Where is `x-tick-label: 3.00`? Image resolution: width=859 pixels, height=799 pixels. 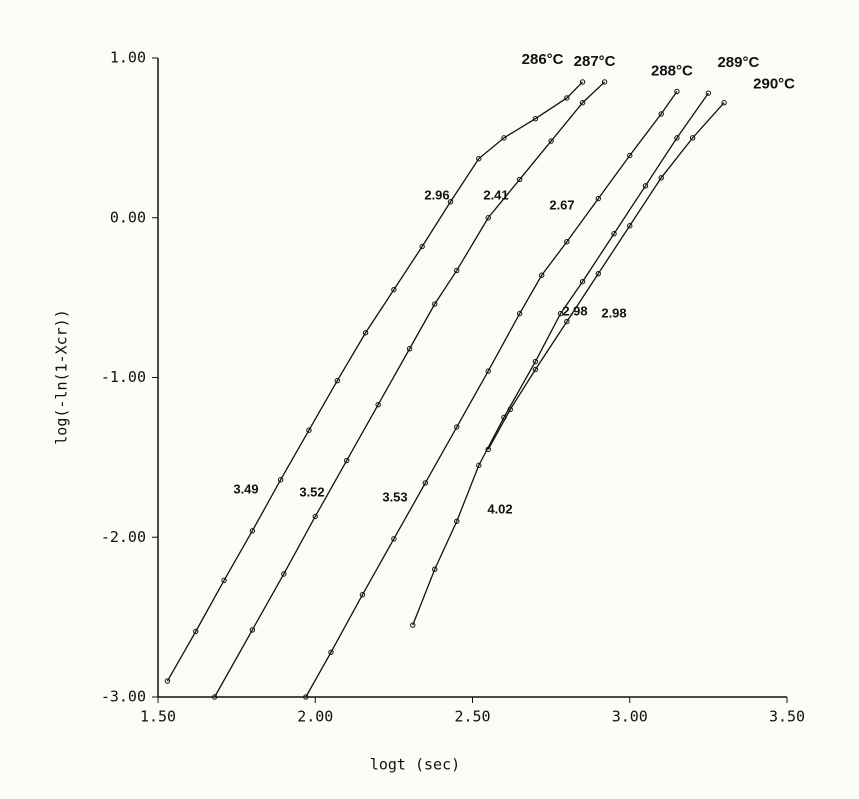 x-tick-label: 3.00 is located at coordinates (630, 717).